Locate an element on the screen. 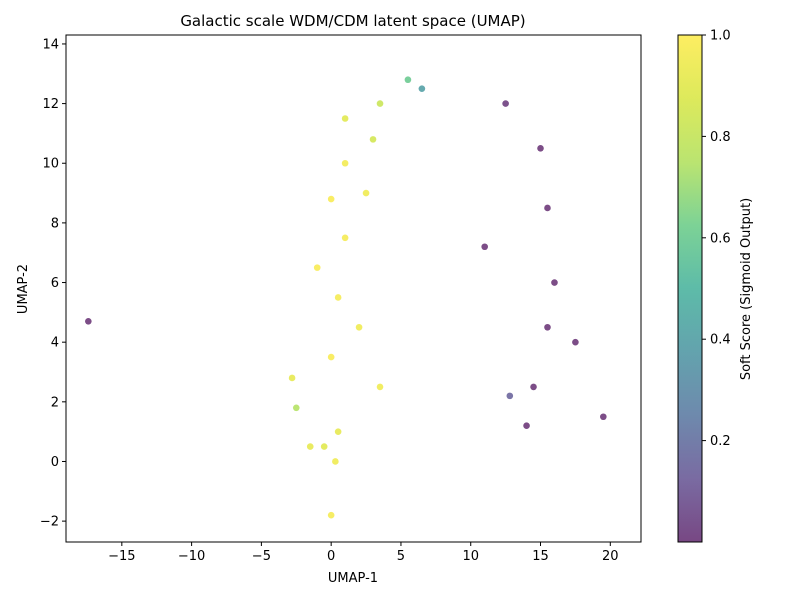 This screenshot has width=800, height=600. y-axis-ticks: −2 0 2 4 6 8 10 12 14 is located at coordinates (53, 283).